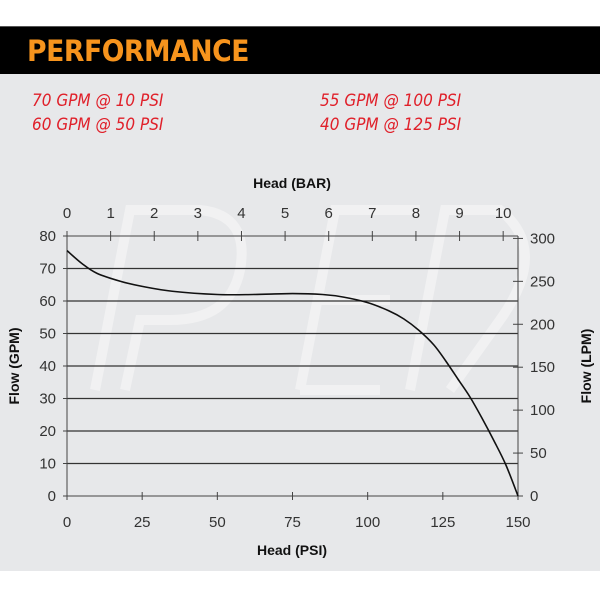 The image size is (600, 600). Describe the element at coordinates (542, 410) in the screenshot. I see `y2-tick-label: 100` at that location.